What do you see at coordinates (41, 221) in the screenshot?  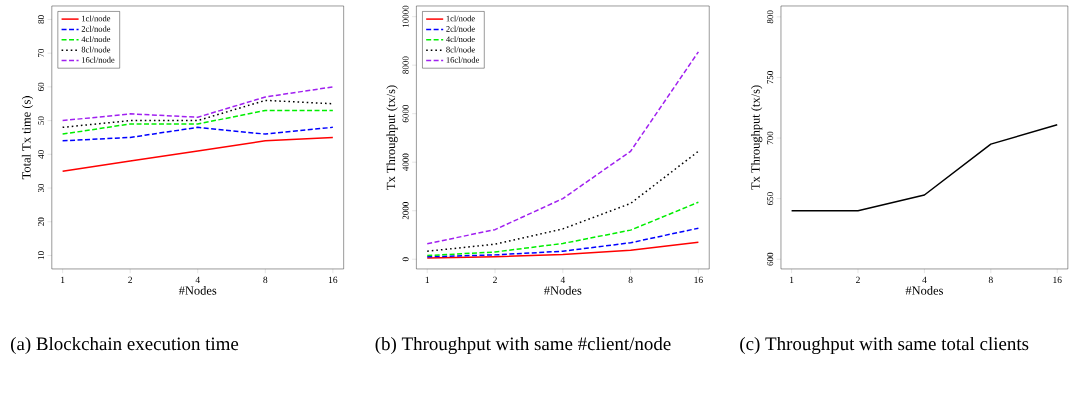 I see `y-tick-label: 20` at bounding box center [41, 221].